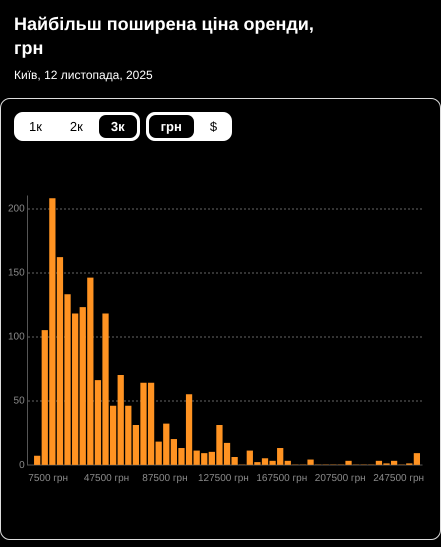 This screenshot has width=441, height=547. I want to click on x-tick-label: 87500 грн, so click(165, 478).